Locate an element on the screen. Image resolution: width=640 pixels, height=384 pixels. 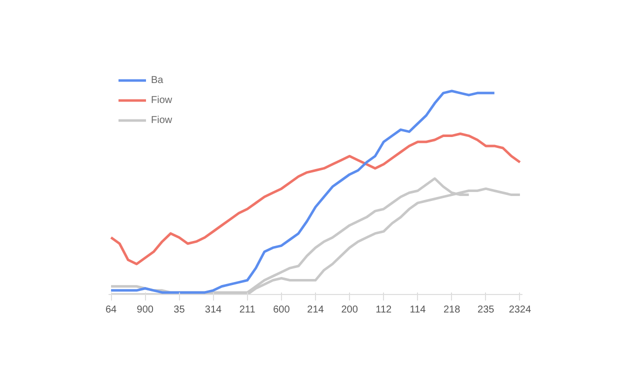
x-tick-label: 114 is located at coordinates (418, 310).